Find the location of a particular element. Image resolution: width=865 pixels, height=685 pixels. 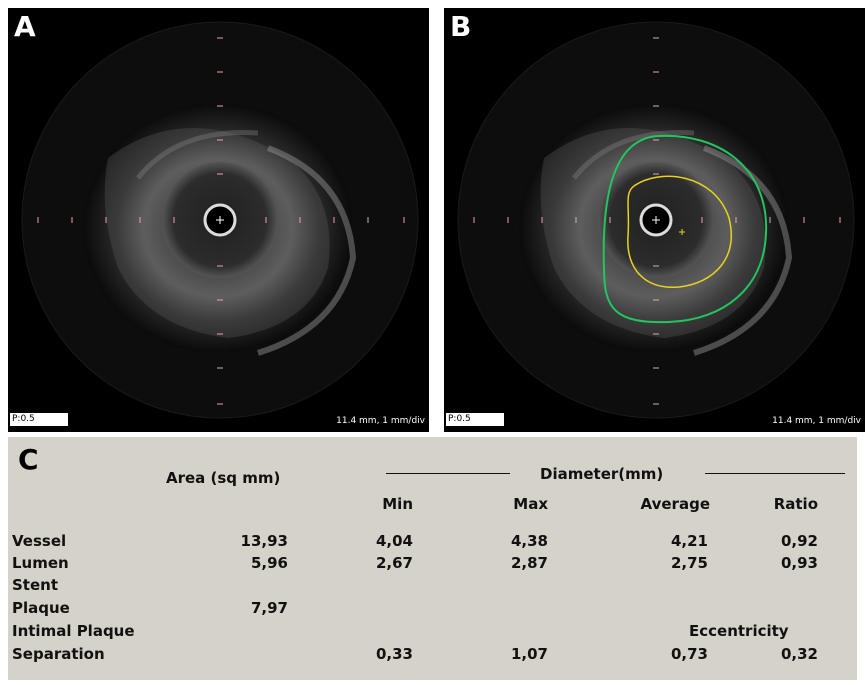

lumen-min: 2,67 is located at coordinates (394, 563).